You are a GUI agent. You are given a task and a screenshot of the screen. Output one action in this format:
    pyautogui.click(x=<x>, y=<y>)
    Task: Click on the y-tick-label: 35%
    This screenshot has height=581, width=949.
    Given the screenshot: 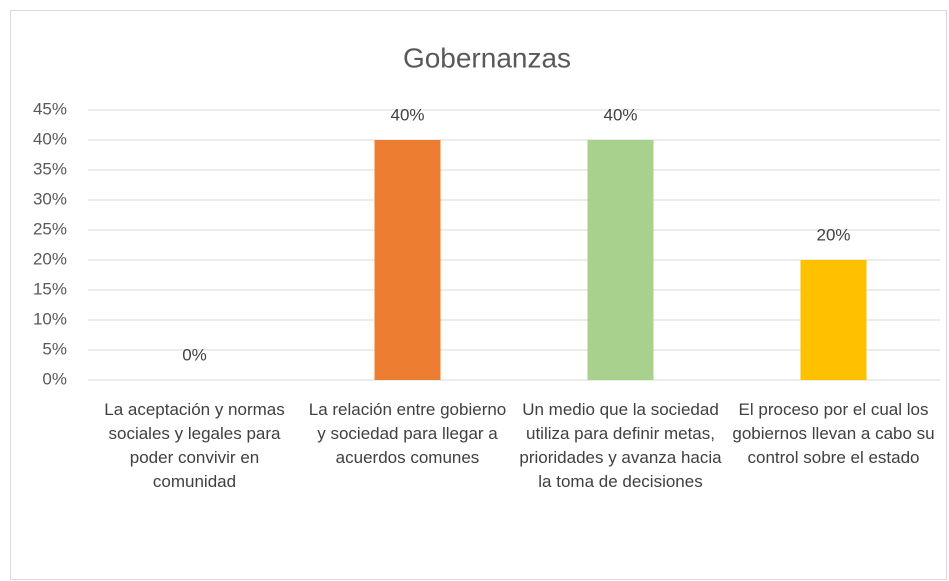 What is the action you would take?
    pyautogui.click(x=50, y=168)
    